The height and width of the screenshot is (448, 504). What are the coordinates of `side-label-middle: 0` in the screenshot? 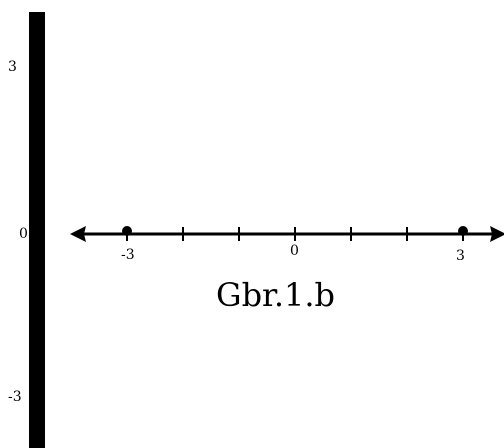 It's located at (23, 234).